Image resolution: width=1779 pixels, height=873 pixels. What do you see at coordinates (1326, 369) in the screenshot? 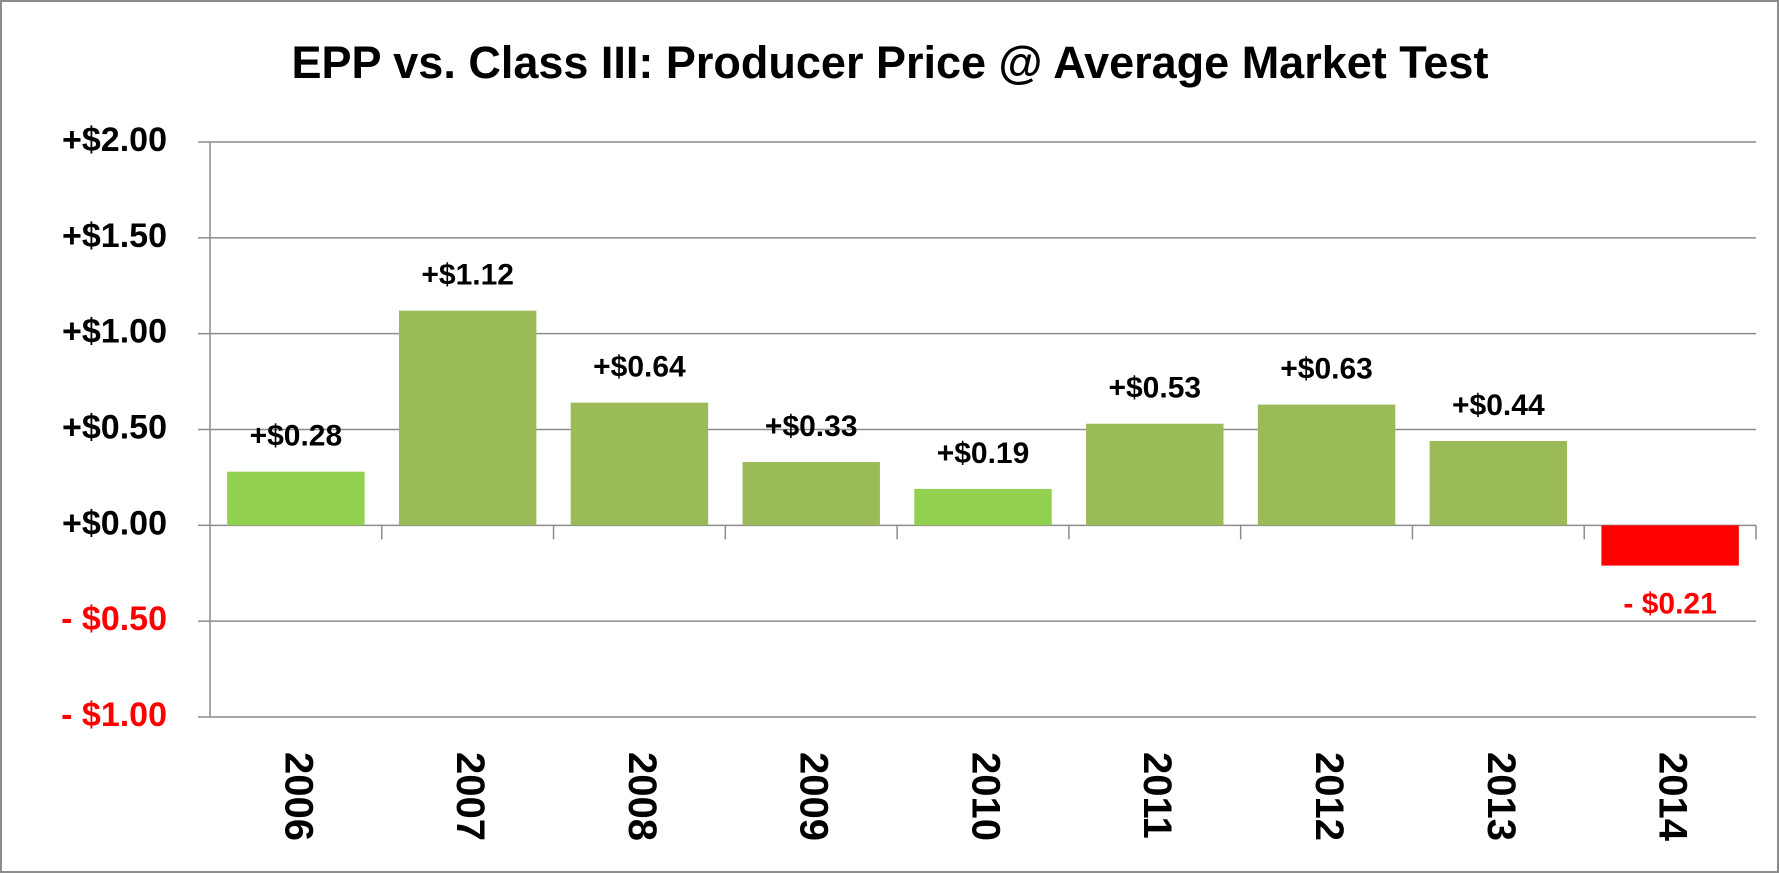
I see `data-label: +$0.63` at bounding box center [1326, 369].